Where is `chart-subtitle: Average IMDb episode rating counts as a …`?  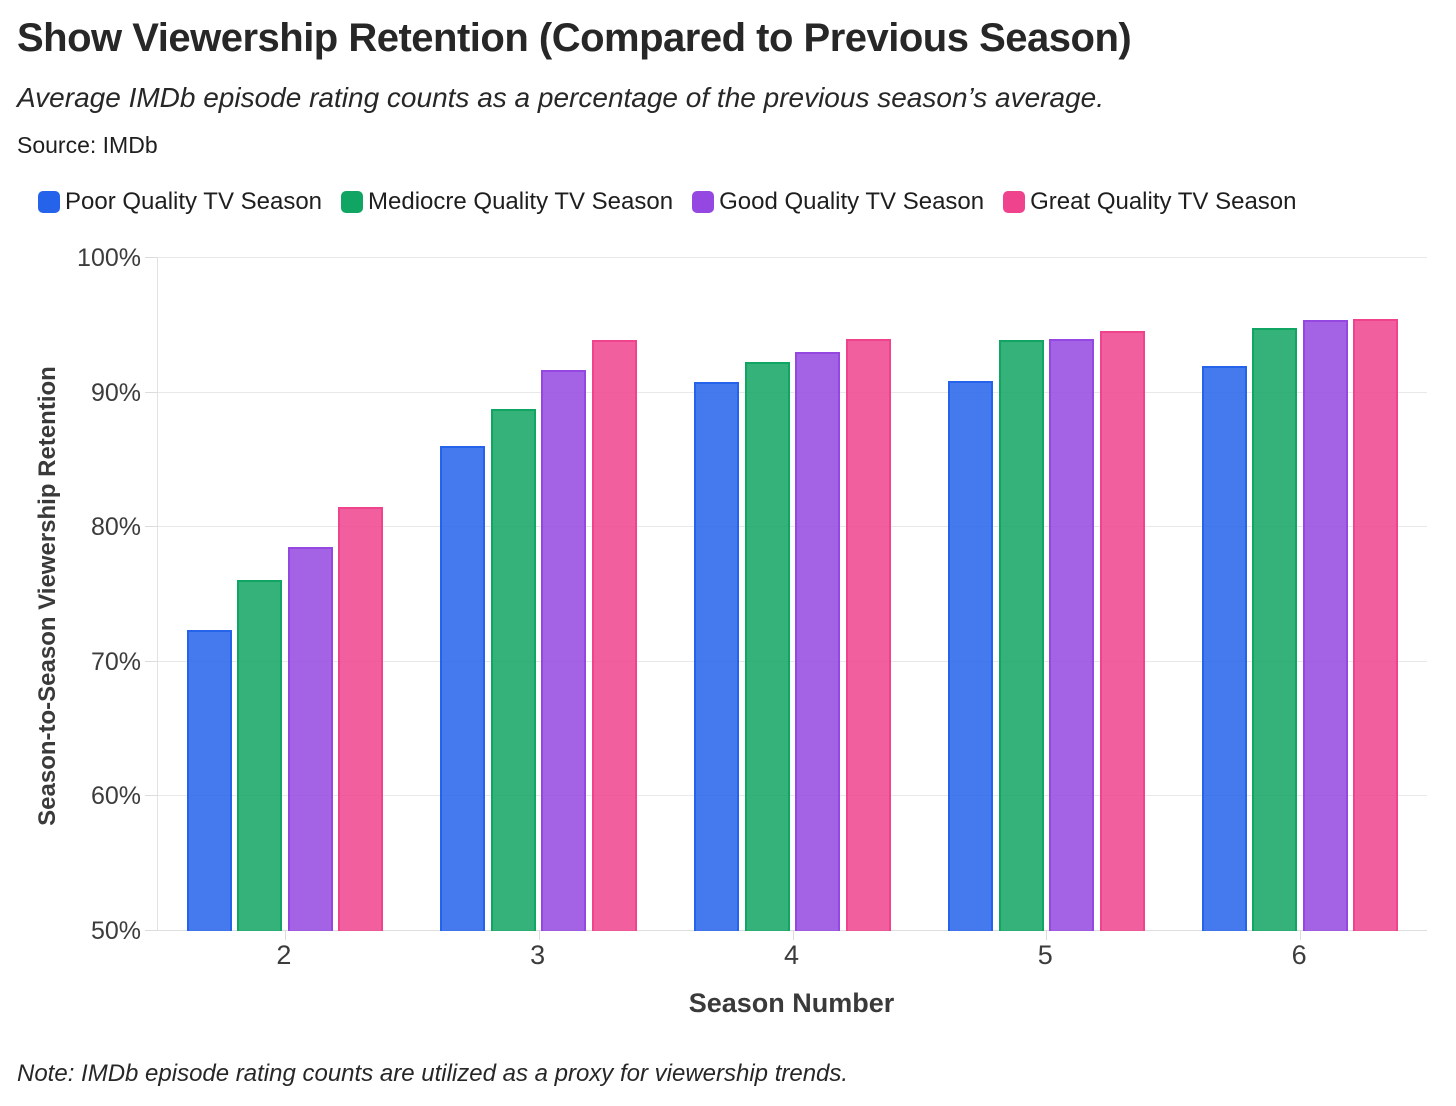
chart-subtitle: Average IMDb episode rating counts as a … is located at coordinates (560, 97).